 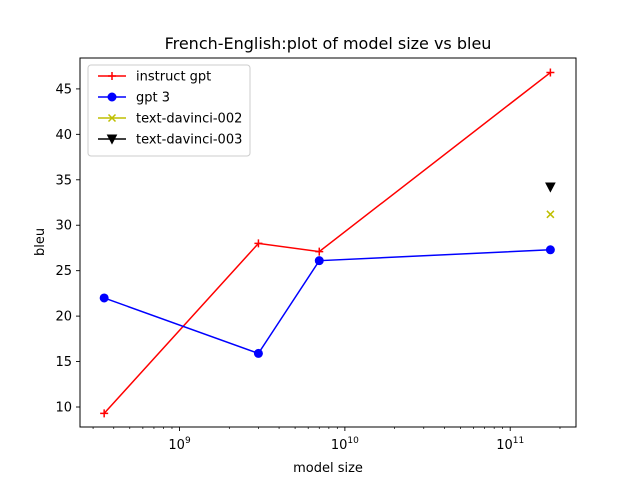 I want to click on legend-label-2: text-davinci-002, so click(x=189, y=119).